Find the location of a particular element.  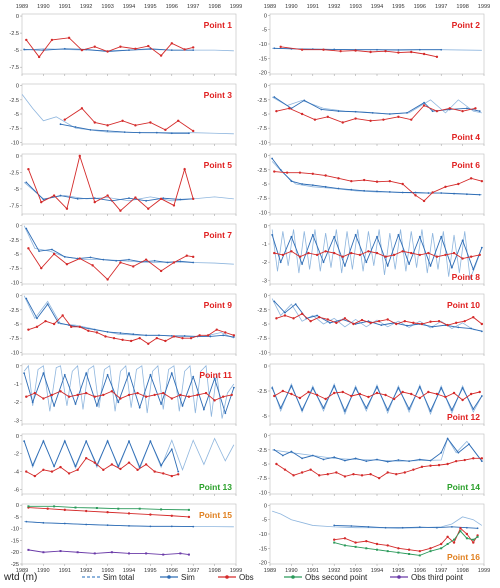

top-axis-year-label: 1999 is located at coordinates (236, 7).